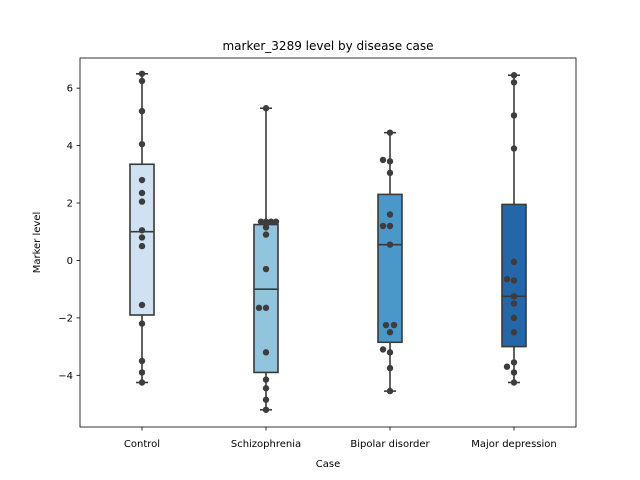 This screenshot has height=480, width=640. Describe the element at coordinates (65, 318) in the screenshot. I see `y-tick-label-1: −2` at that location.